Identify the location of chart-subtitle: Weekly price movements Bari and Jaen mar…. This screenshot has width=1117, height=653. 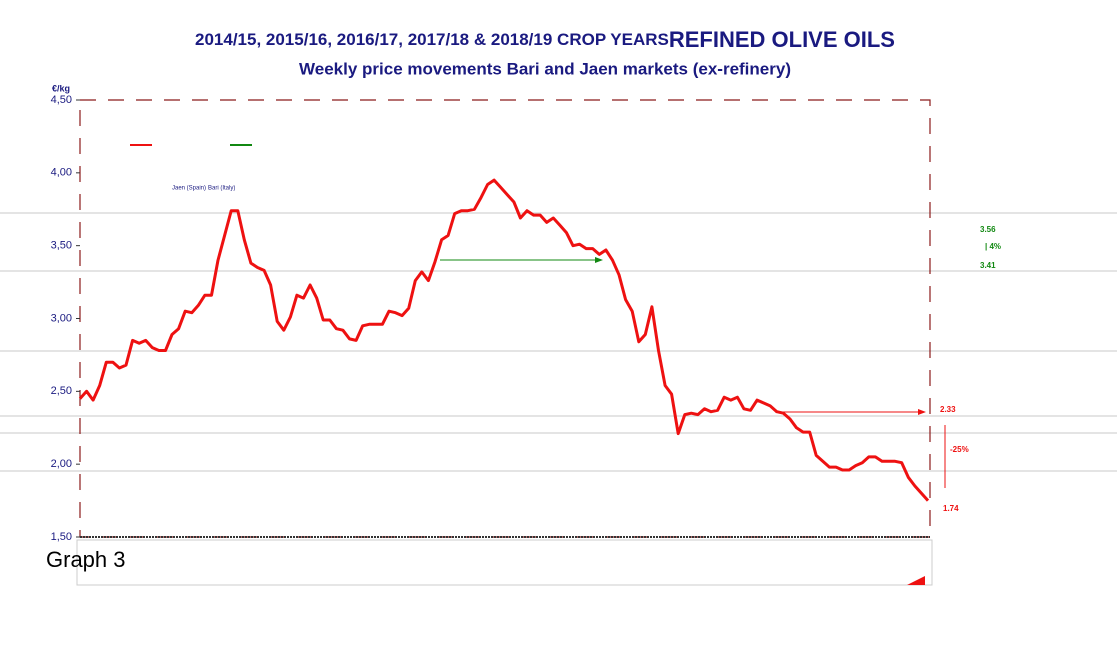
(545, 68).